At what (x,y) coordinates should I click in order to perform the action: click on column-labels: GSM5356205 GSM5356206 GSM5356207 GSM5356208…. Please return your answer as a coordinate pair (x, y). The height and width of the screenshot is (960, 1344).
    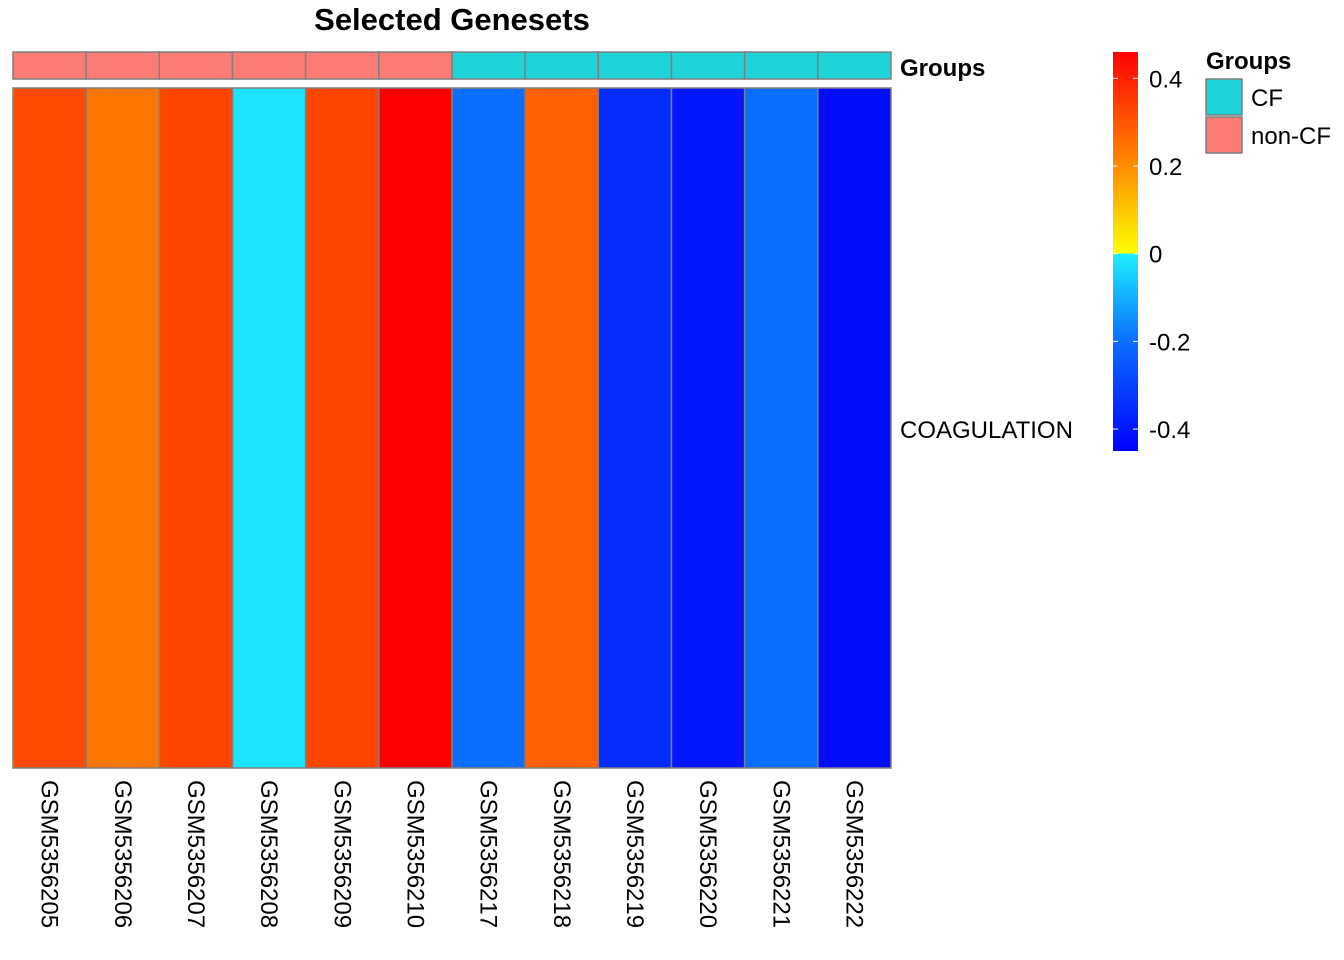
    Looking at the image, I should click on (452, 854).